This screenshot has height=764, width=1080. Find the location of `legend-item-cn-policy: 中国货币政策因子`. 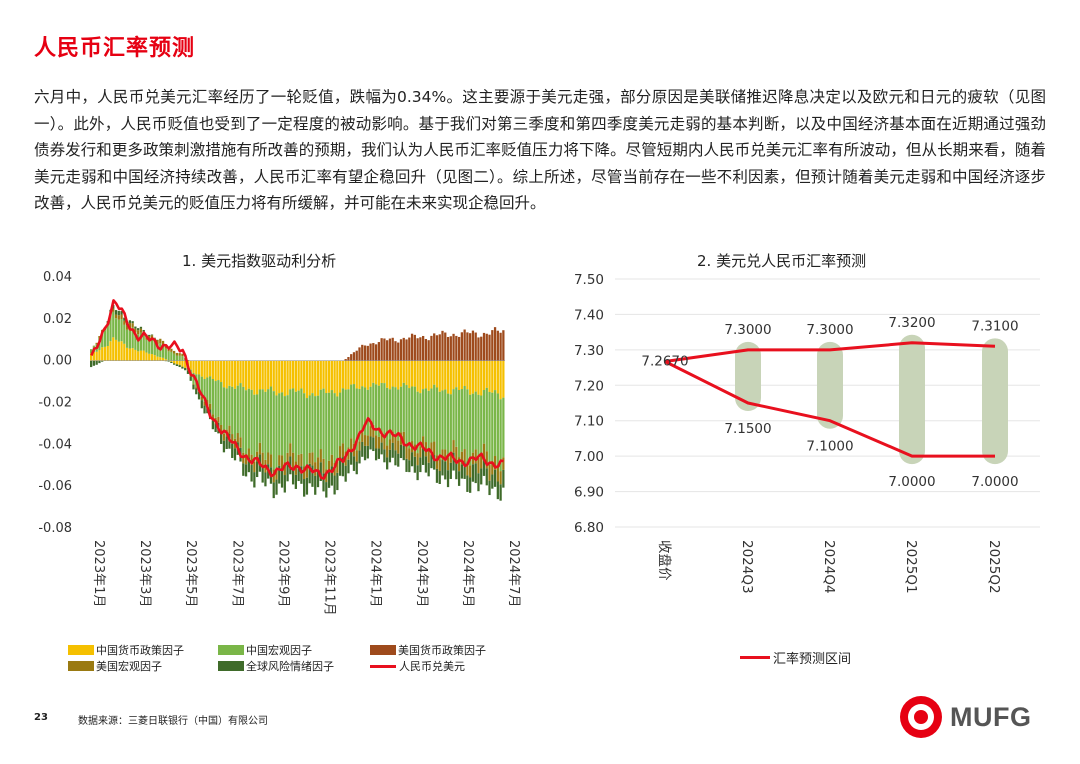

legend-item-cn-policy: 中国货币政策因子 is located at coordinates (126, 650).